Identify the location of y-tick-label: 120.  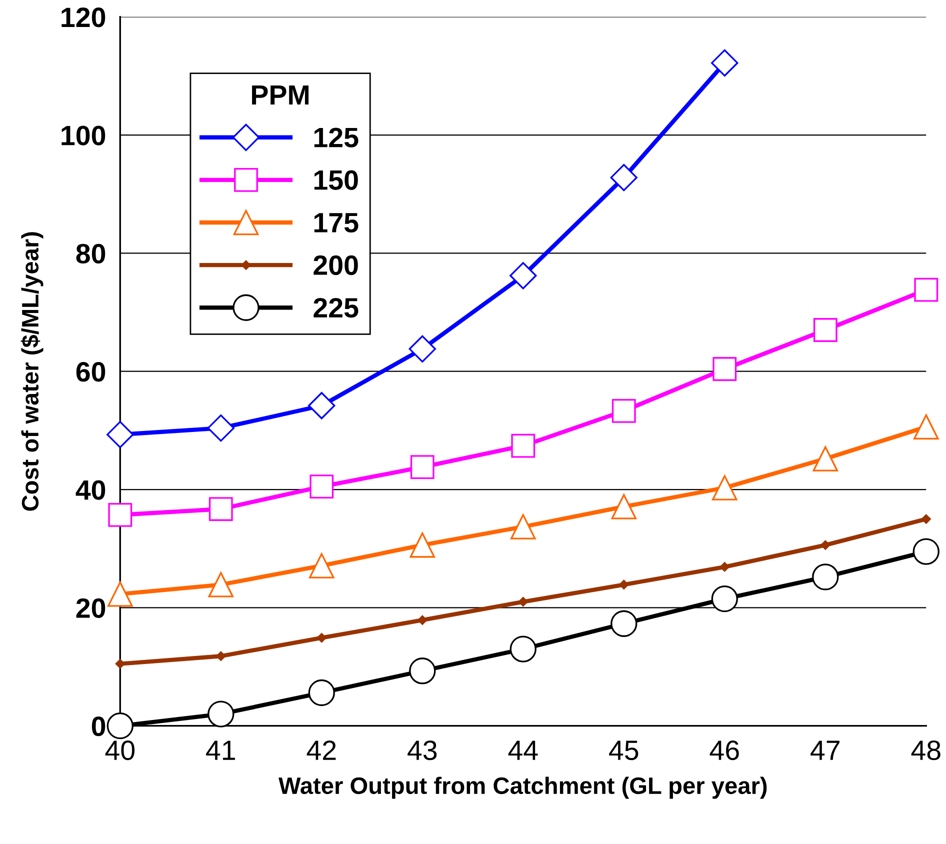
(84, 18).